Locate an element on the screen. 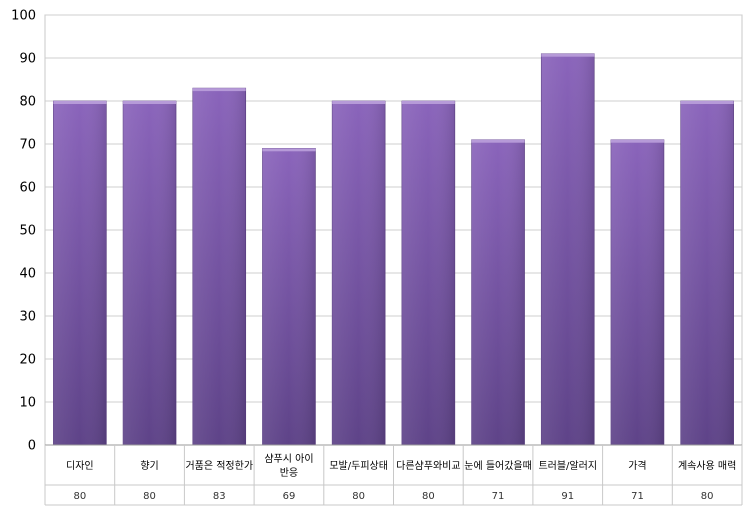  x-category-label: 거품은 적정한가 is located at coordinates (219, 466).